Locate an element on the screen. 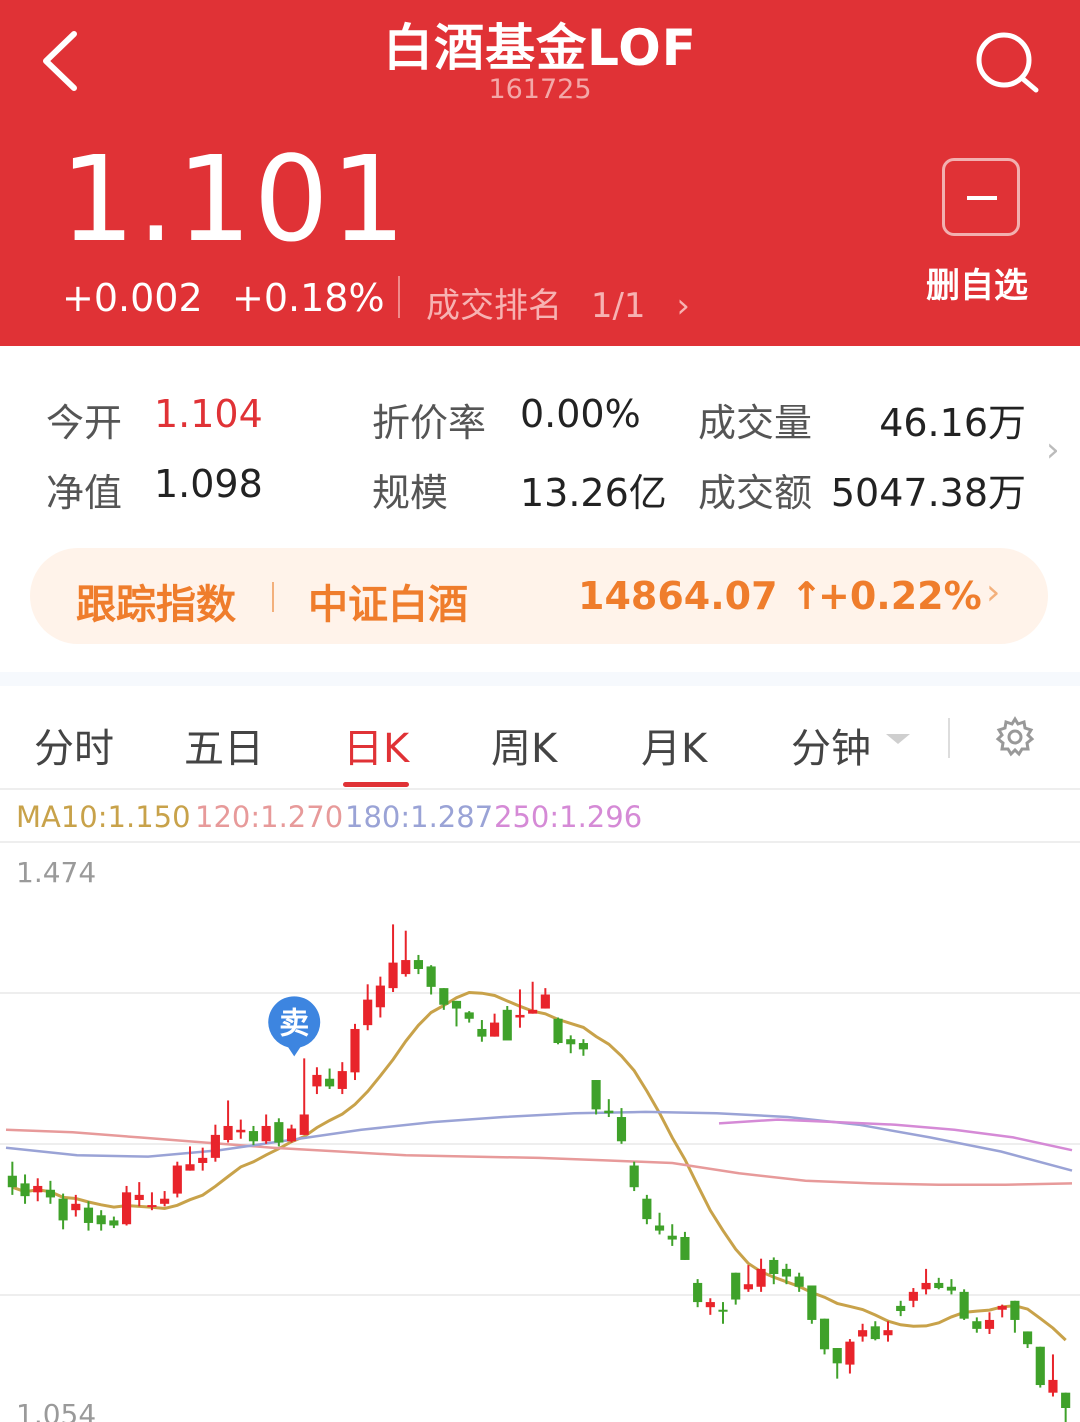 The height and width of the screenshot is (1422, 1080). ma120-legend: 120:1.270 is located at coordinates (269, 817).